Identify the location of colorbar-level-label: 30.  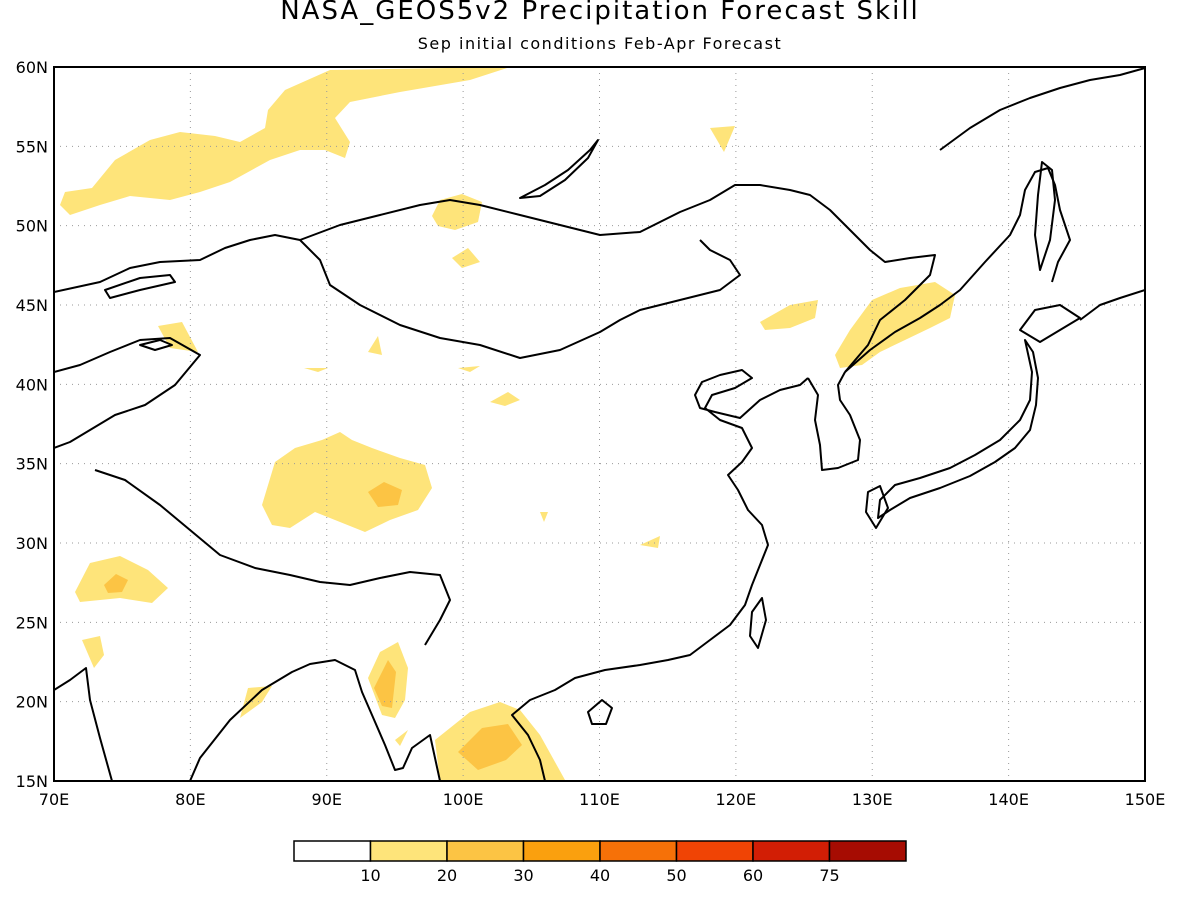
(523, 875).